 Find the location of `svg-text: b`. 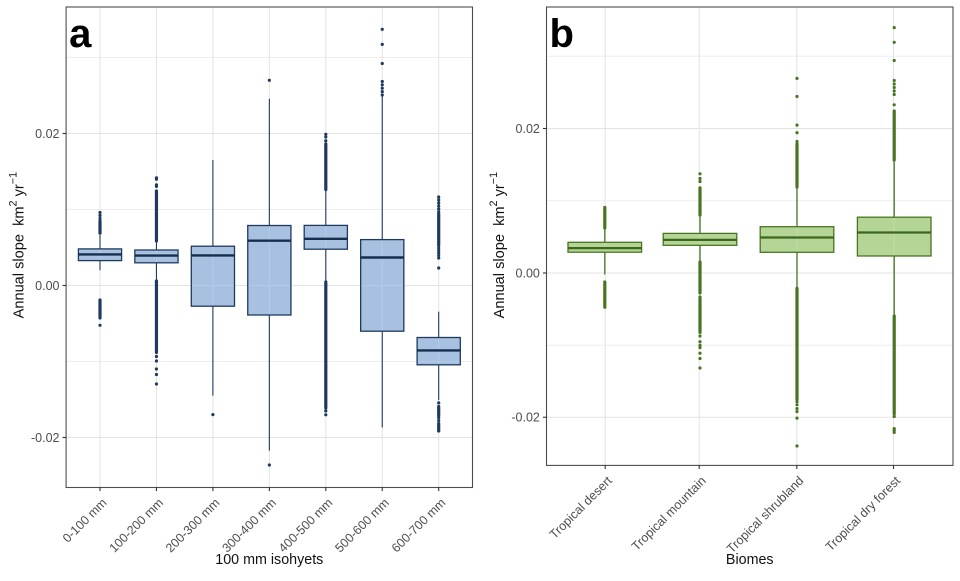

svg-text: b is located at coordinates (562, 34).